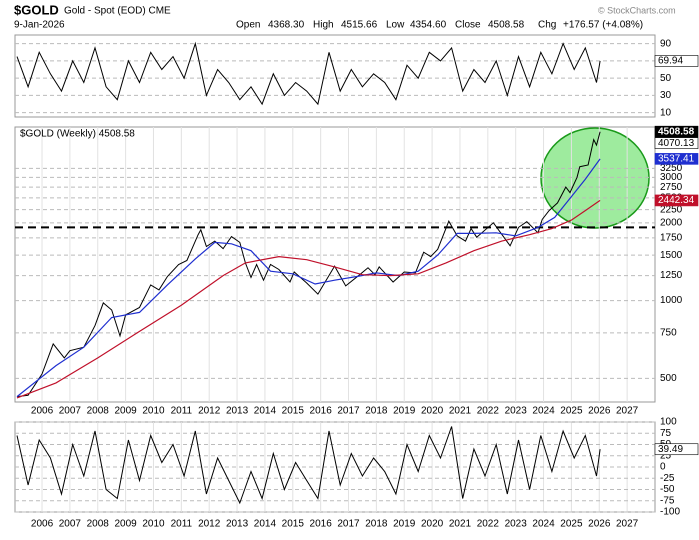  What do you see at coordinates (671, 187) in the screenshot?
I see `y-tick-label: 2750` at bounding box center [671, 187].